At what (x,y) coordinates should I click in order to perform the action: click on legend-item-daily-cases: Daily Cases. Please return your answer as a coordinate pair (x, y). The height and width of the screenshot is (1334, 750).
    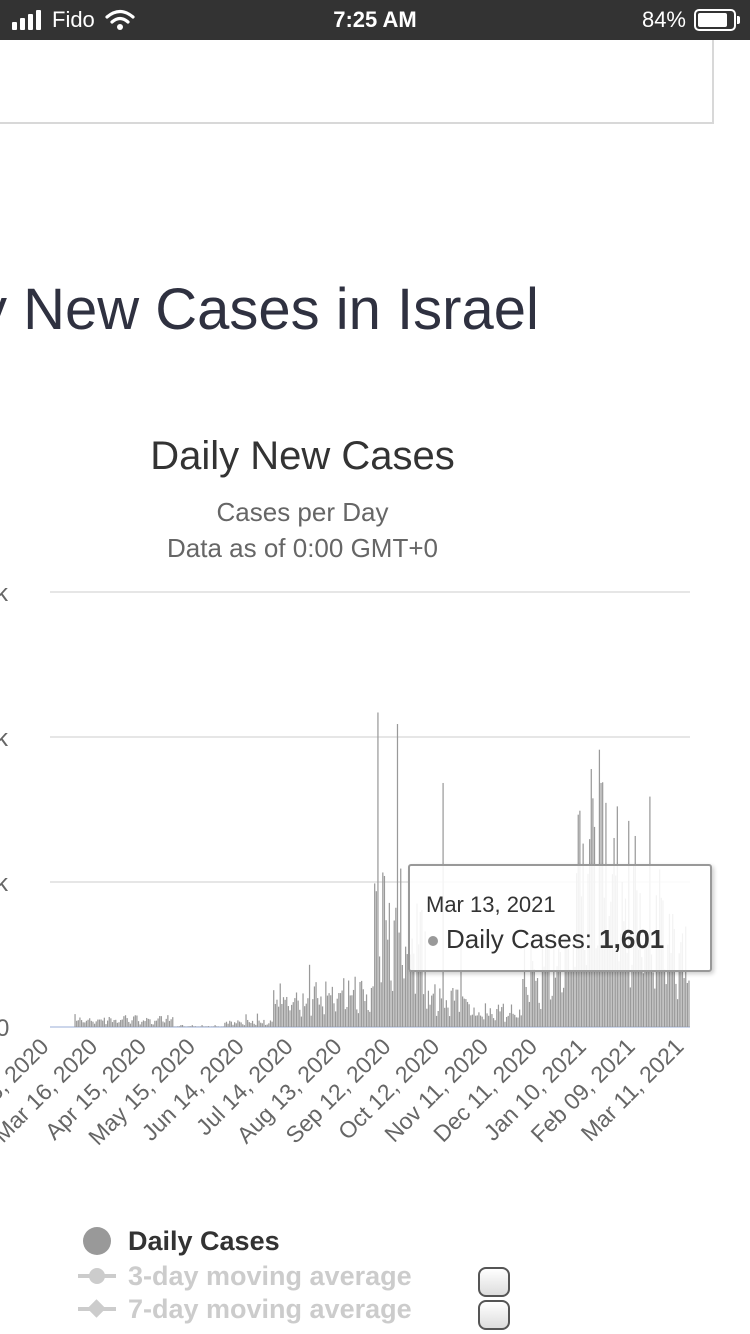
    Looking at the image, I should click on (179, 1241).